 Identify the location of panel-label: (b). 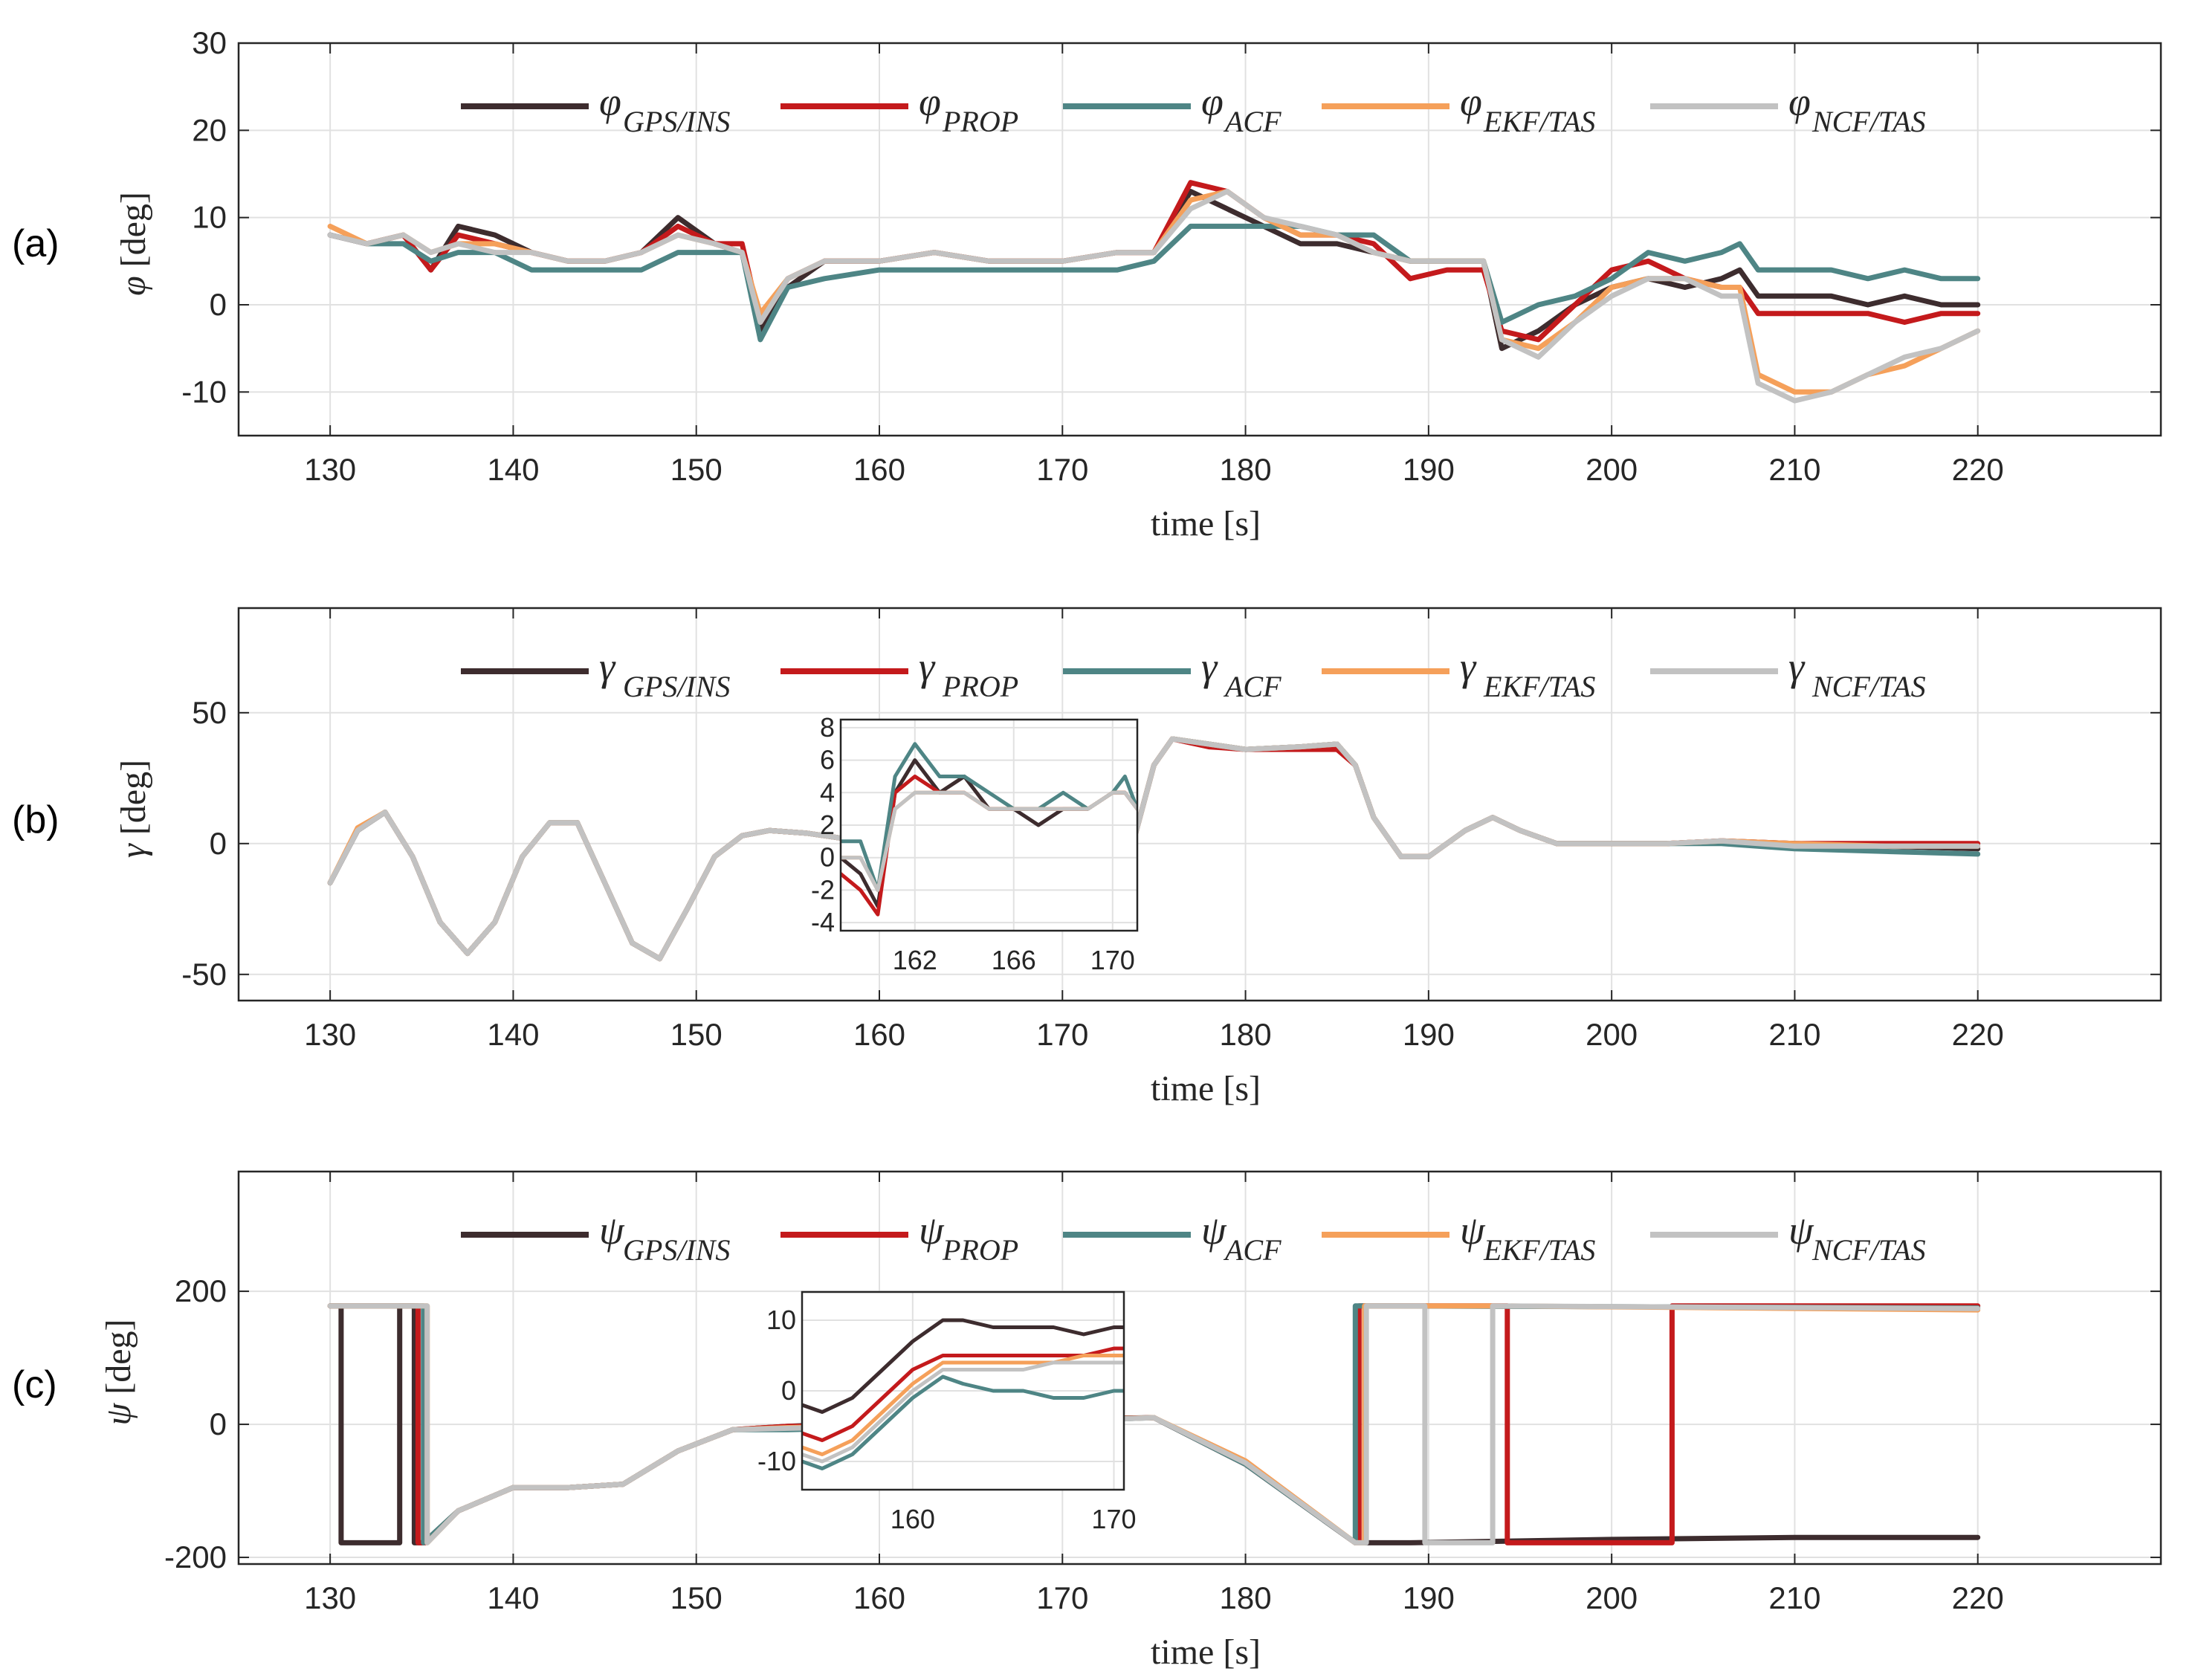
(35, 819).